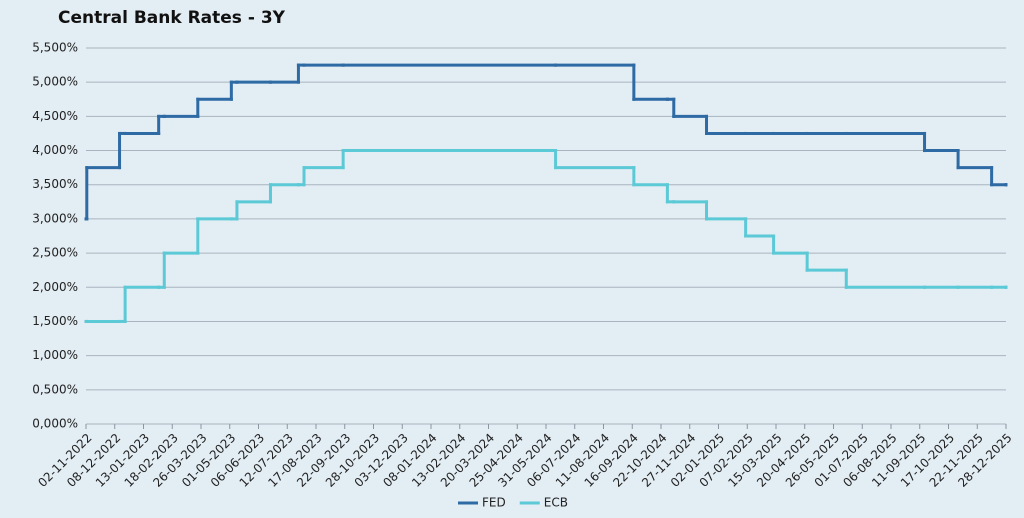 The height and width of the screenshot is (518, 1024). I want to click on y-tick-label: 4,500%, so click(55, 116).